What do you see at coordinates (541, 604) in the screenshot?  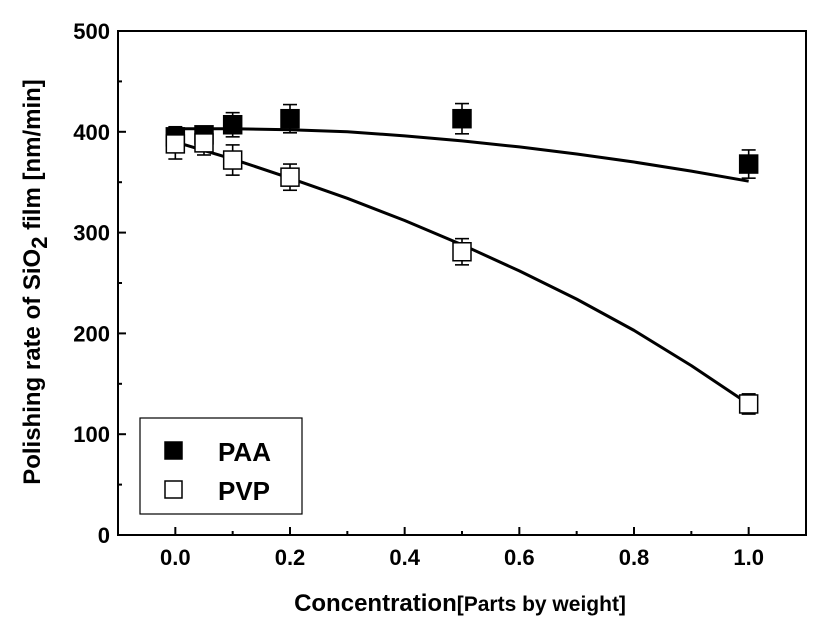 I see `x-axis-title-unit: [Parts by weight]` at bounding box center [541, 604].